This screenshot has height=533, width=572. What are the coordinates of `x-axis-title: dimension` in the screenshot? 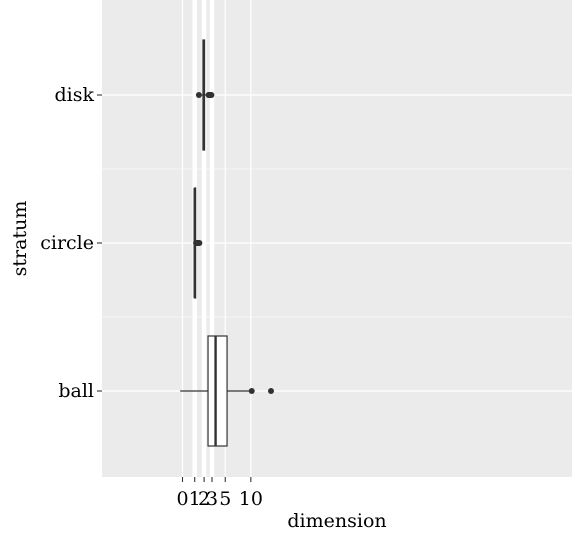 It's located at (336, 521).